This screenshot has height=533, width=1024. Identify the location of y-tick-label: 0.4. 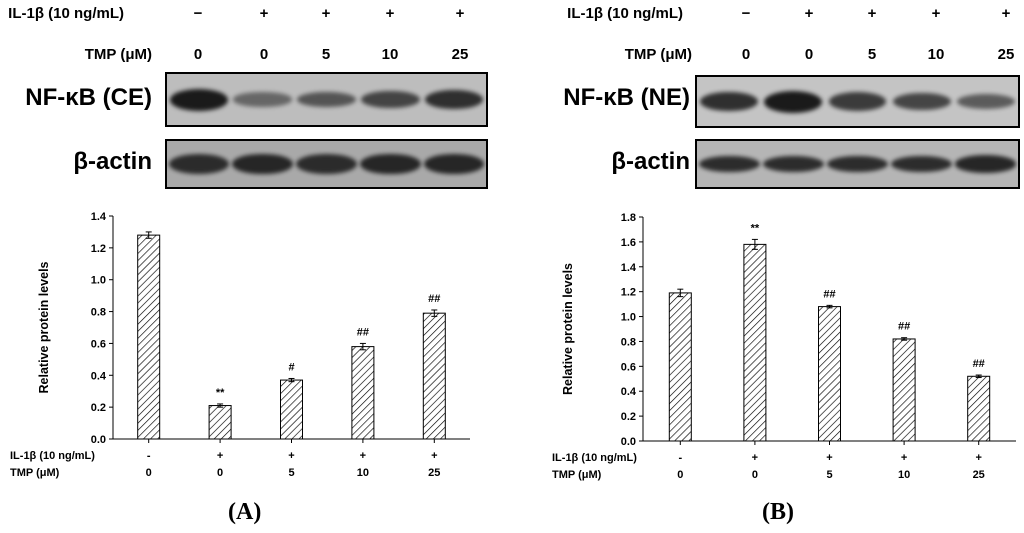
(629, 392).